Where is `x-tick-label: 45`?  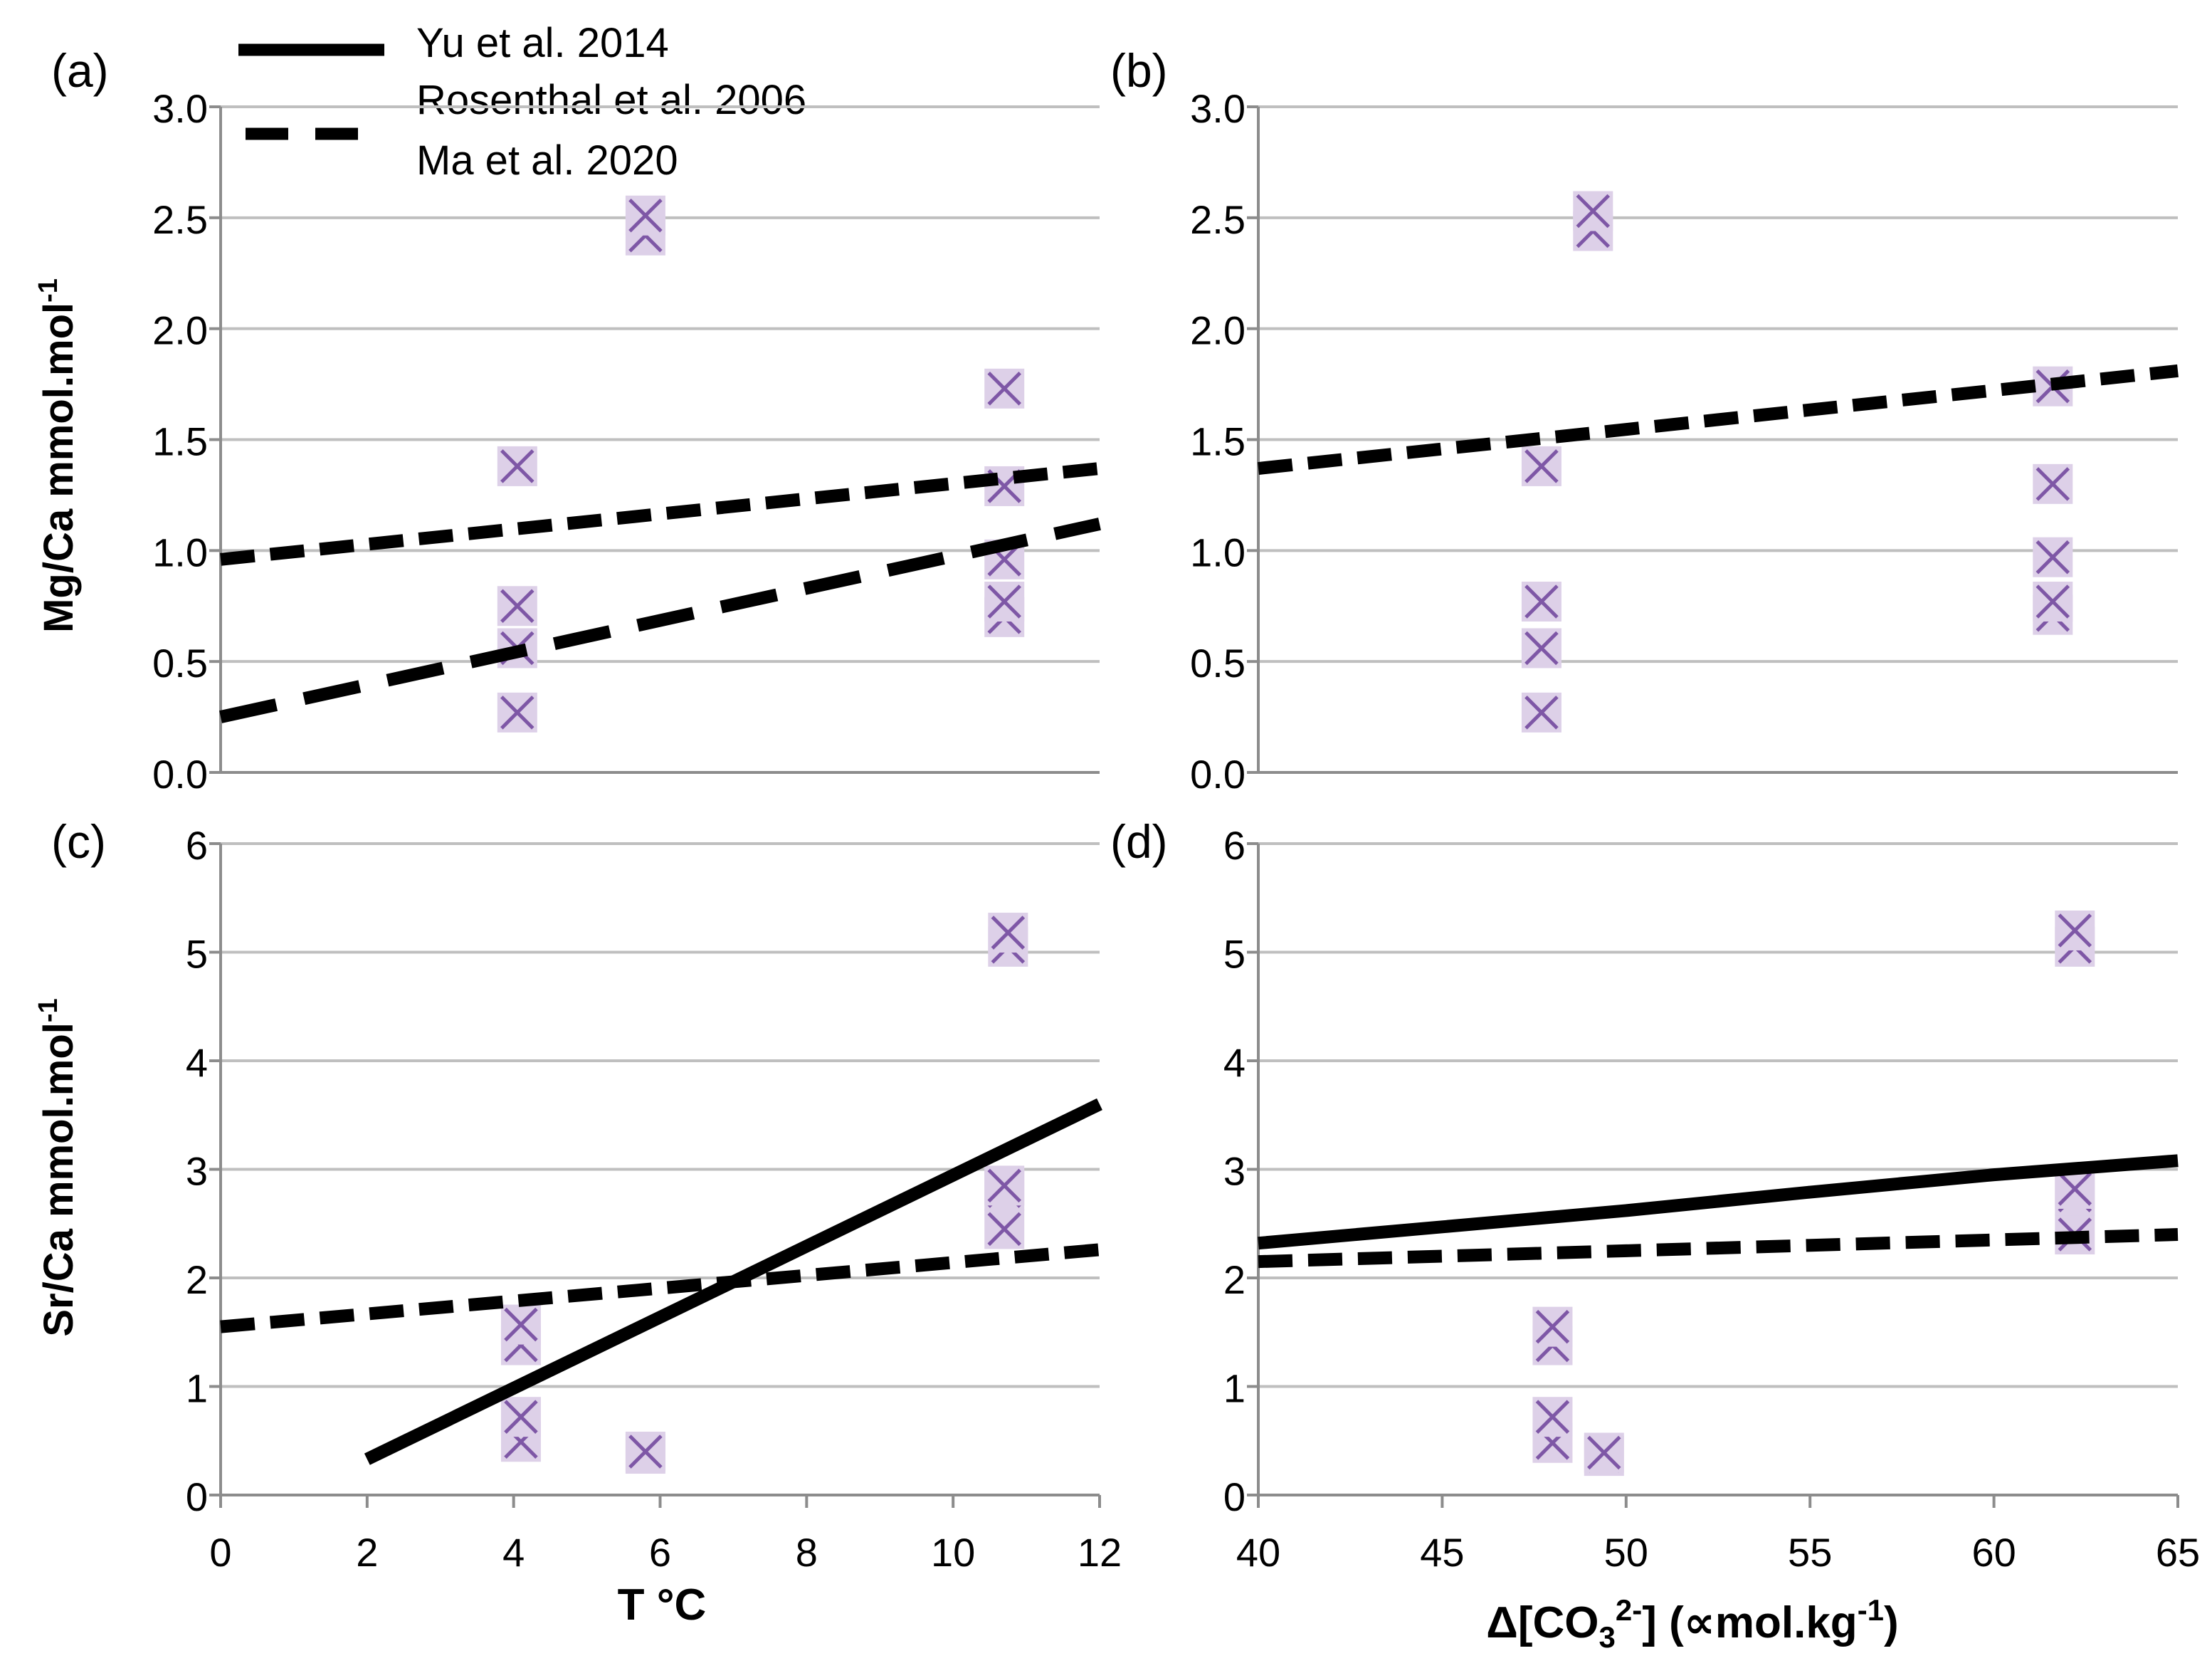
x-tick-label: 45 is located at coordinates (1442, 1552).